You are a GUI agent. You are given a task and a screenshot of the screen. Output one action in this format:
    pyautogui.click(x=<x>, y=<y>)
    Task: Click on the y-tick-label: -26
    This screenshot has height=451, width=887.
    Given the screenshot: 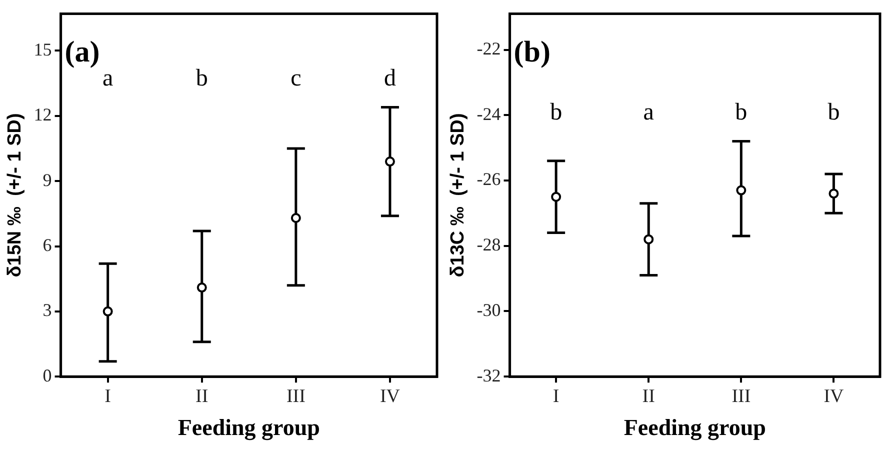 What is the action you would take?
    pyautogui.click(x=488, y=179)
    